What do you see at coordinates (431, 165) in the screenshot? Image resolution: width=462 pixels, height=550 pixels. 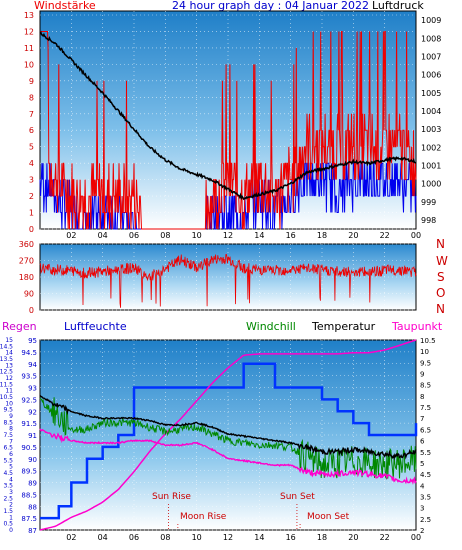 I see `pressure-tick-label: 1001` at bounding box center [431, 165].